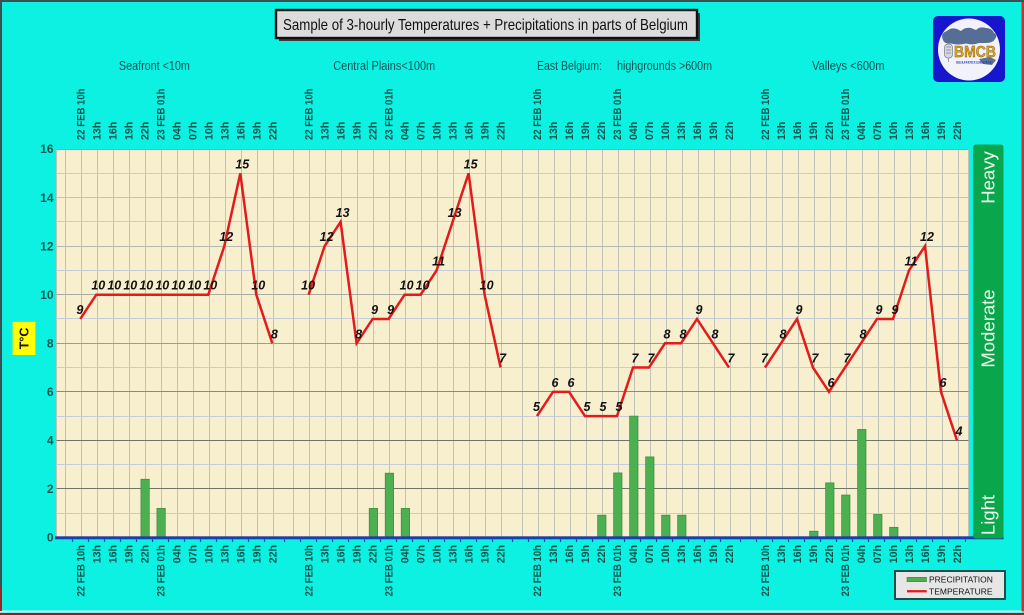  I want to click on svg-text: 11, so click(911, 261).